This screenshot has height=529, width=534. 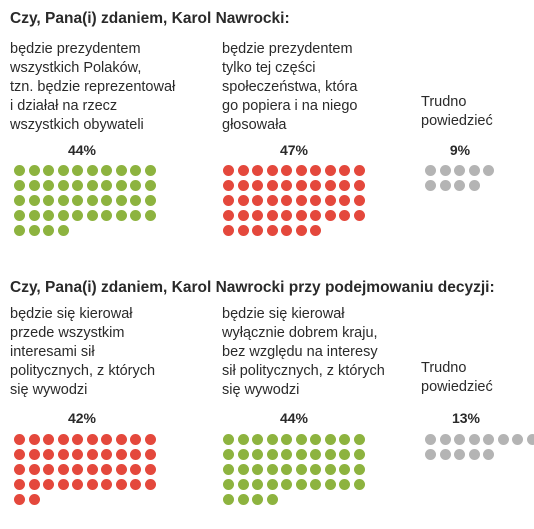 What do you see at coordinates (457, 111) in the screenshot?
I see `chart1-category-3-label: Trudno powiedzieć` at bounding box center [457, 111].